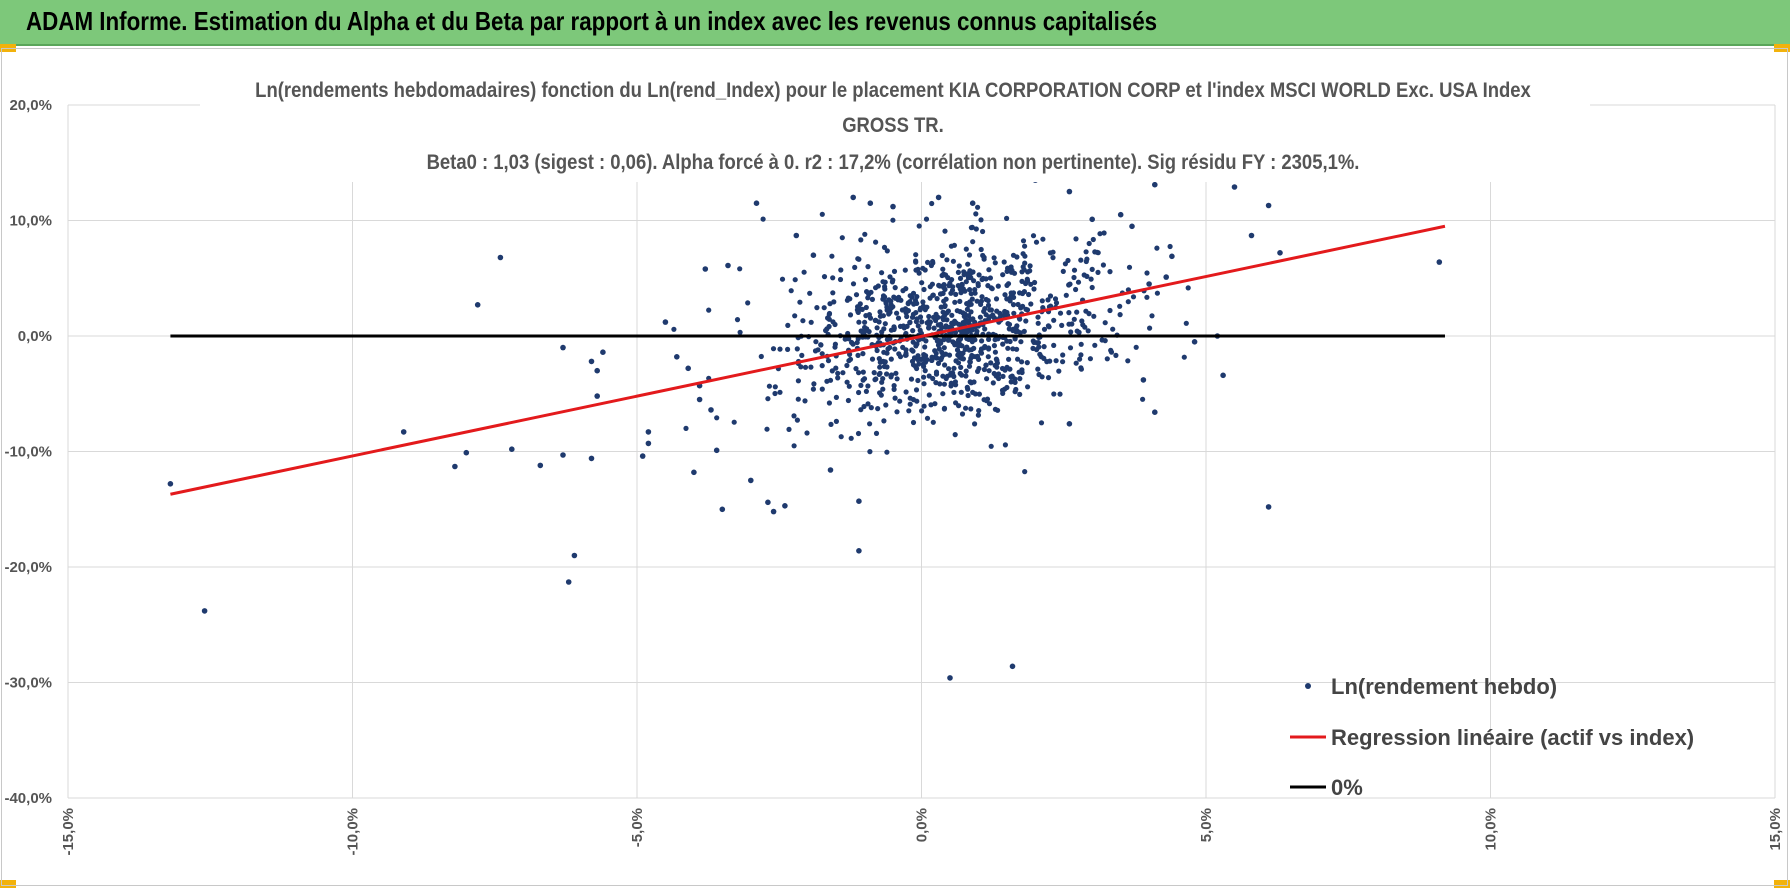 The height and width of the screenshot is (888, 1790). What do you see at coordinates (28, 567) in the screenshot?
I see `y-tick-label: -20,0%` at bounding box center [28, 567].